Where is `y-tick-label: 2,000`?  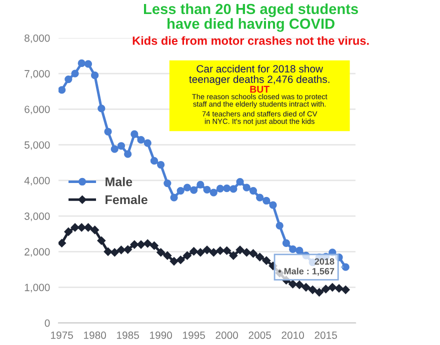
y-tick-label: 2,000 is located at coordinates (37, 252).